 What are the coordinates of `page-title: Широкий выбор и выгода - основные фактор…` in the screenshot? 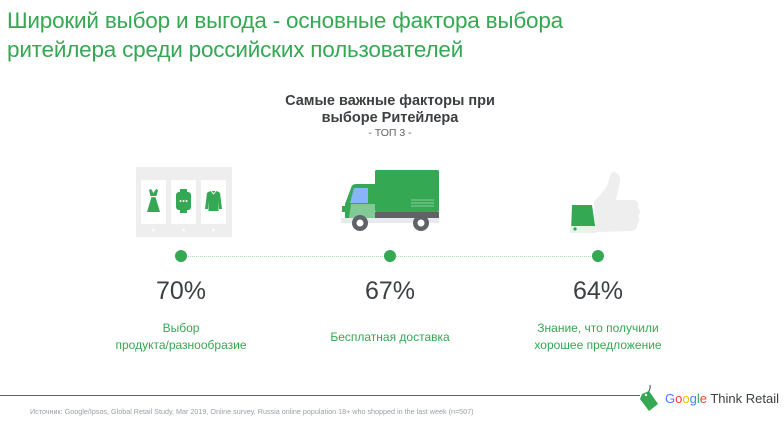 It's located at (327, 35).